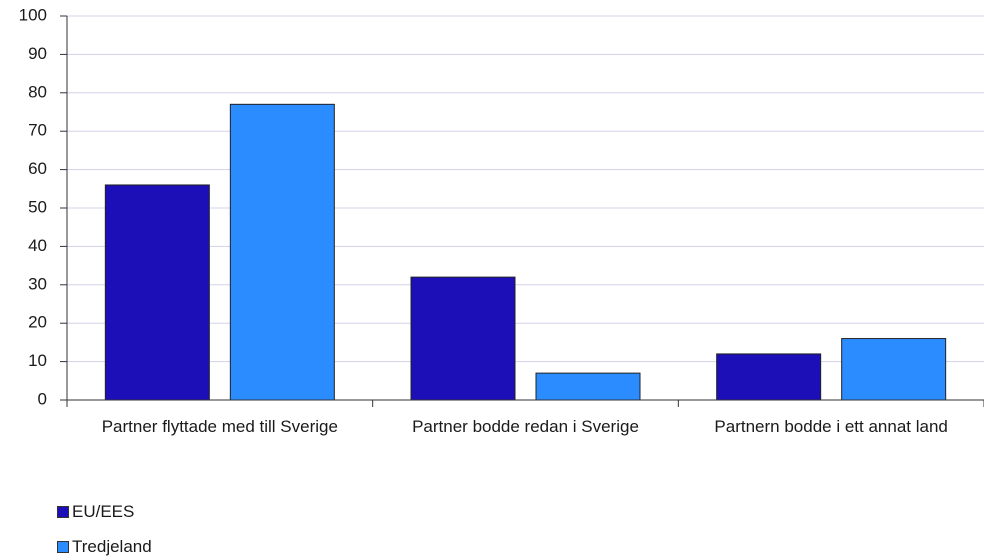  Describe the element at coordinates (112, 546) in the screenshot. I see `legend-label: Tredjeland` at that location.